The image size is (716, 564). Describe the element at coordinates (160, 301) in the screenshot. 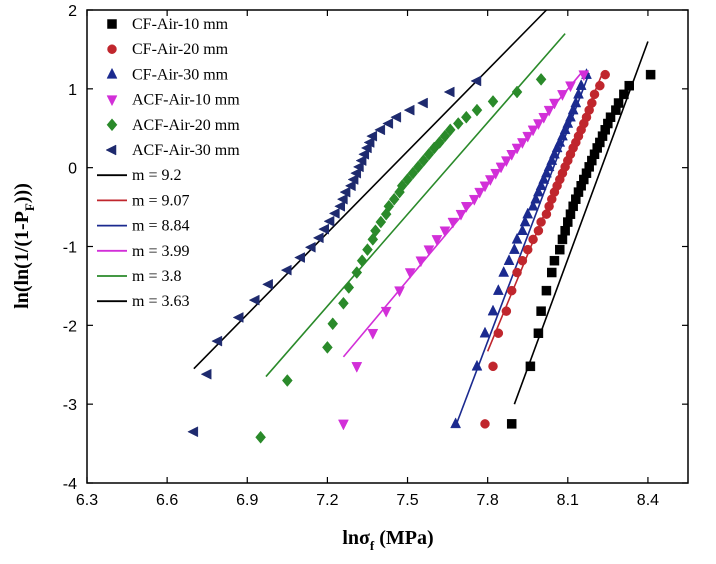

I see `legend-label: m = 3.63` at that location.